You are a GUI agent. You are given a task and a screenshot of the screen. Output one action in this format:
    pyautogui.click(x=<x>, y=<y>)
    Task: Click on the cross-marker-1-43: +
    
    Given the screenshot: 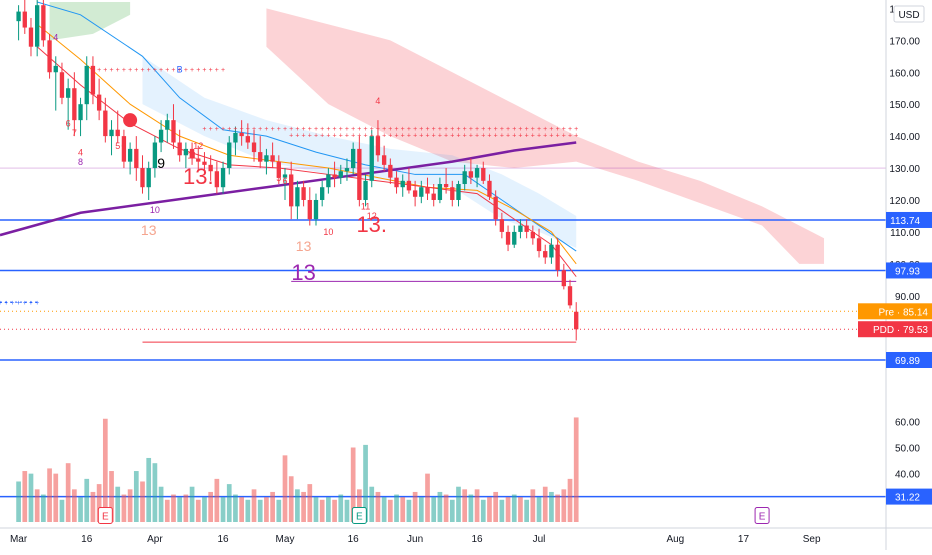 What is the action you would take?
    pyautogui.click(x=285, y=129)
    